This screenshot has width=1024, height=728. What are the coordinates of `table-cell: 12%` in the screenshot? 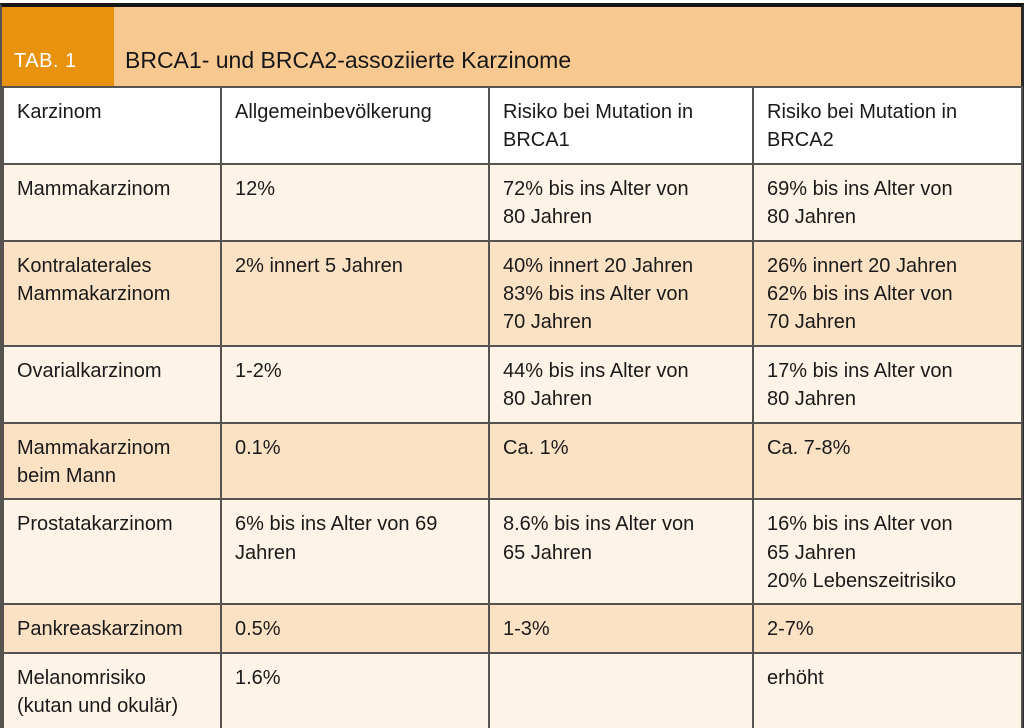 It's located at (355, 202).